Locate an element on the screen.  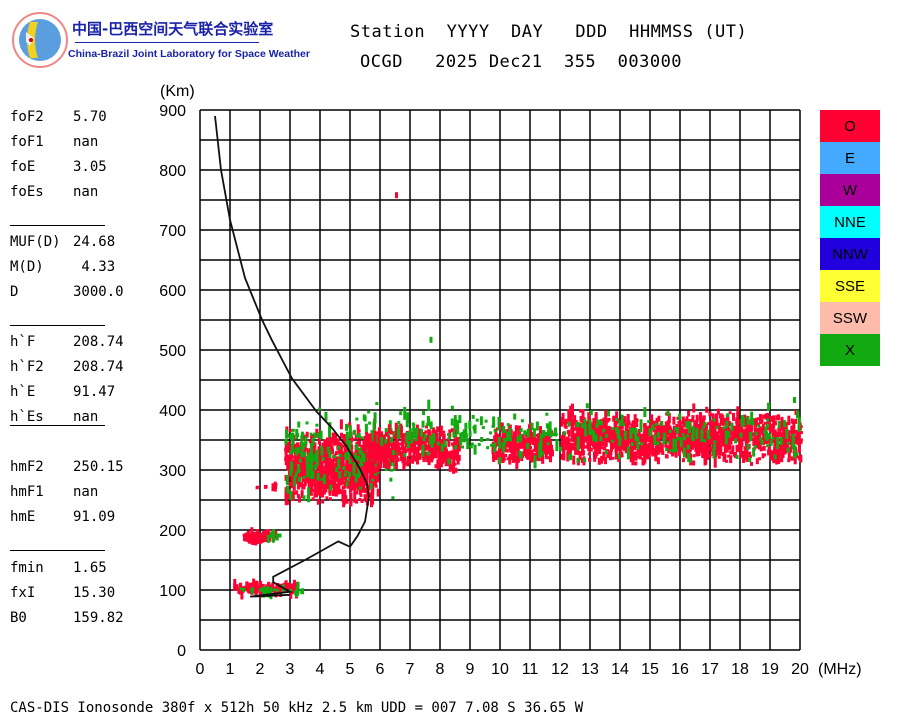
param-value: nan is located at coordinates (86, 192).